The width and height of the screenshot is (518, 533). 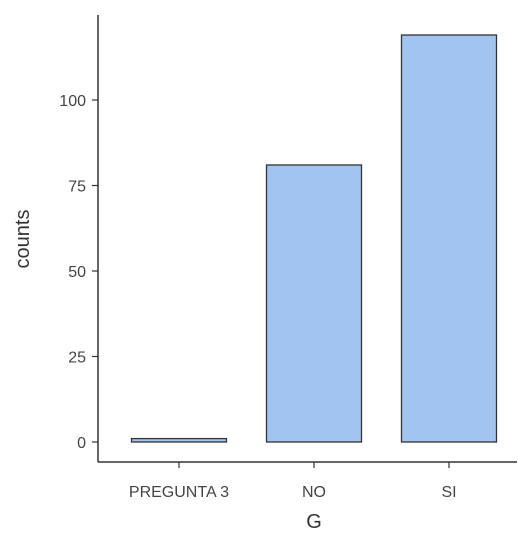 I want to click on y-tick-label: 50, so click(x=77, y=272).